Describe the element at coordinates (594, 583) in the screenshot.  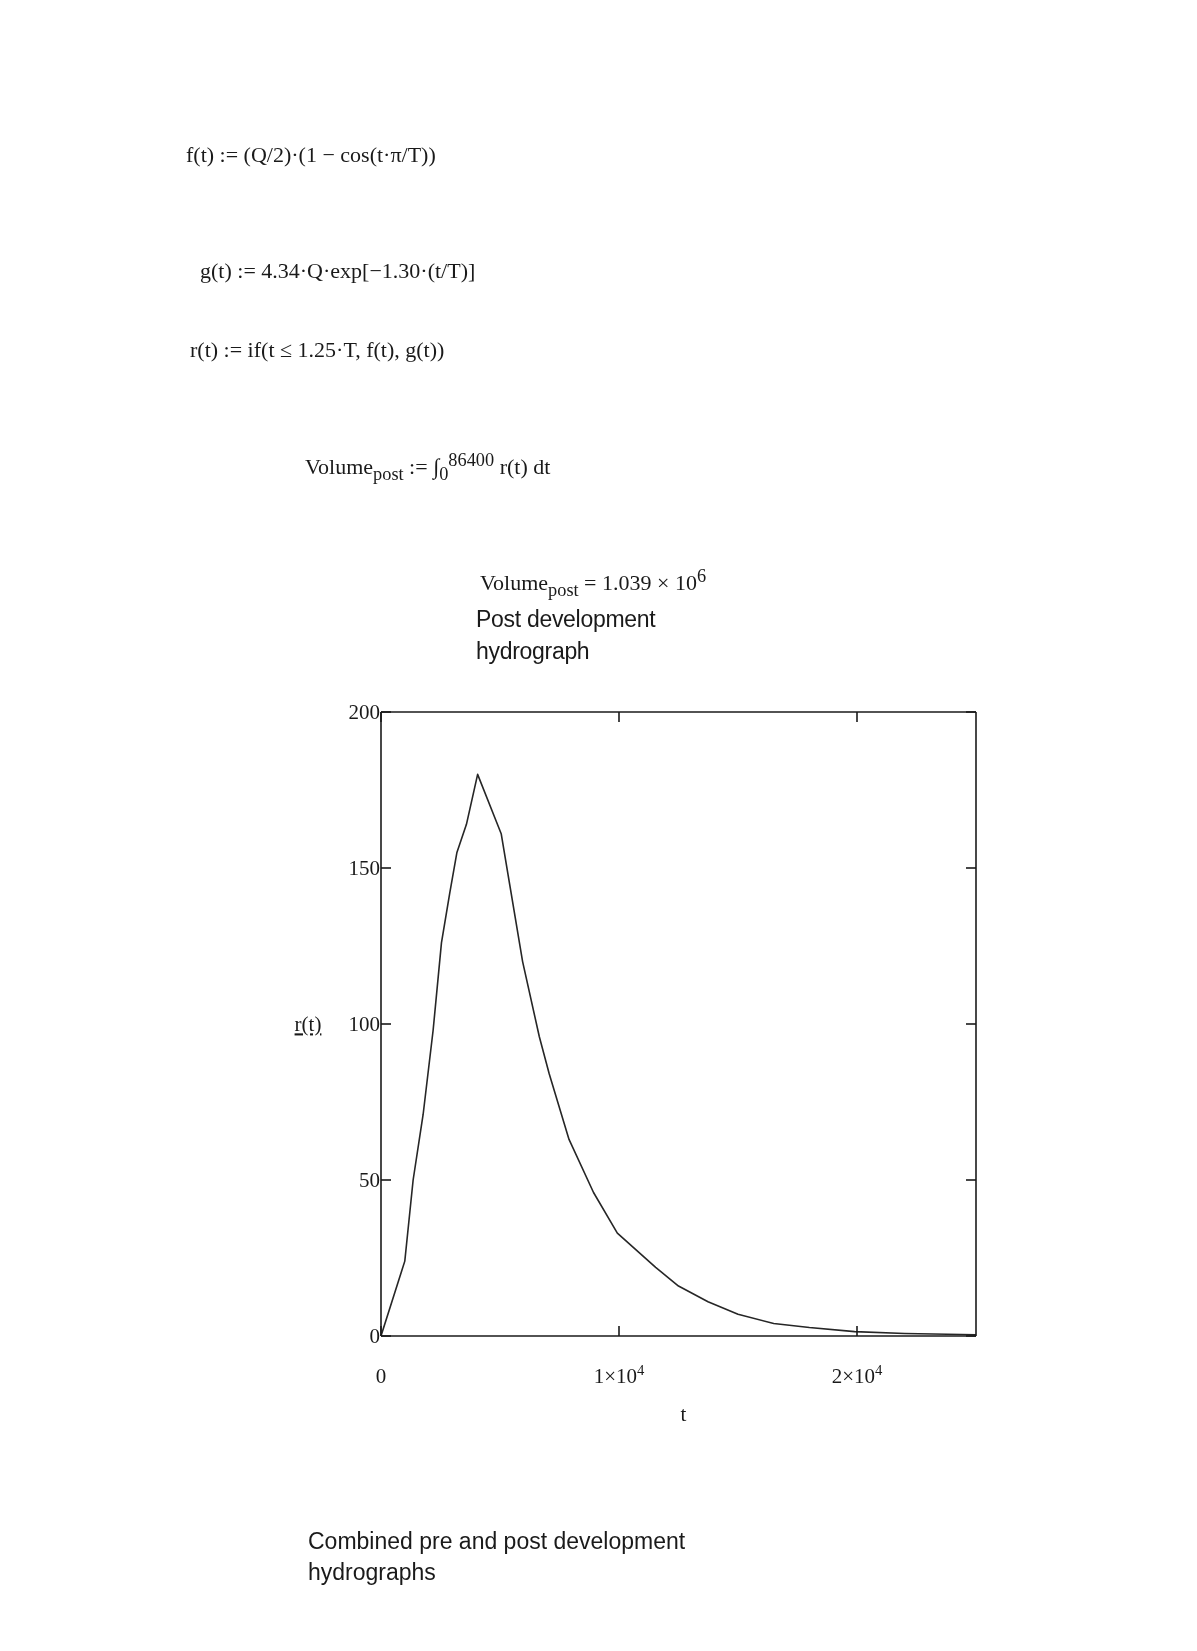
I see `text: Volume$_{post}$ = 1.039 × 10$^{6}$` at that location.